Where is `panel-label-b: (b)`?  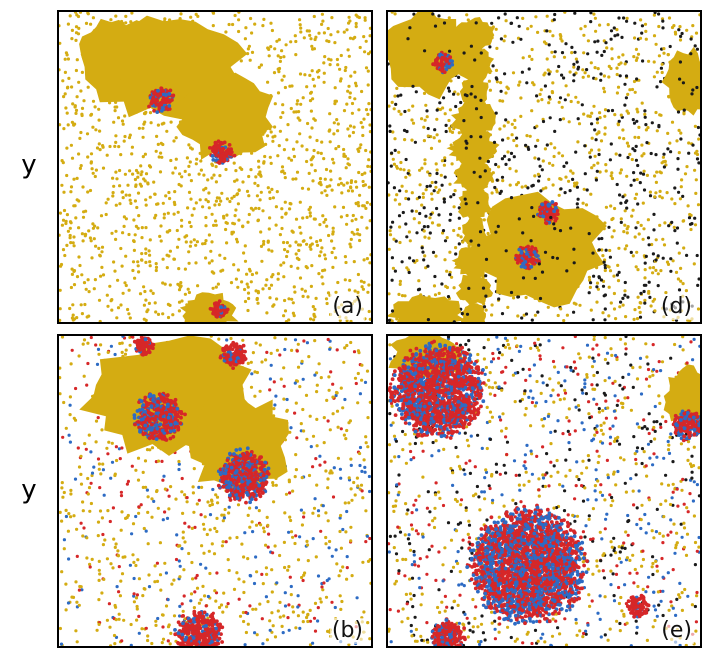 panel-label-b: (b) is located at coordinates (347, 631).